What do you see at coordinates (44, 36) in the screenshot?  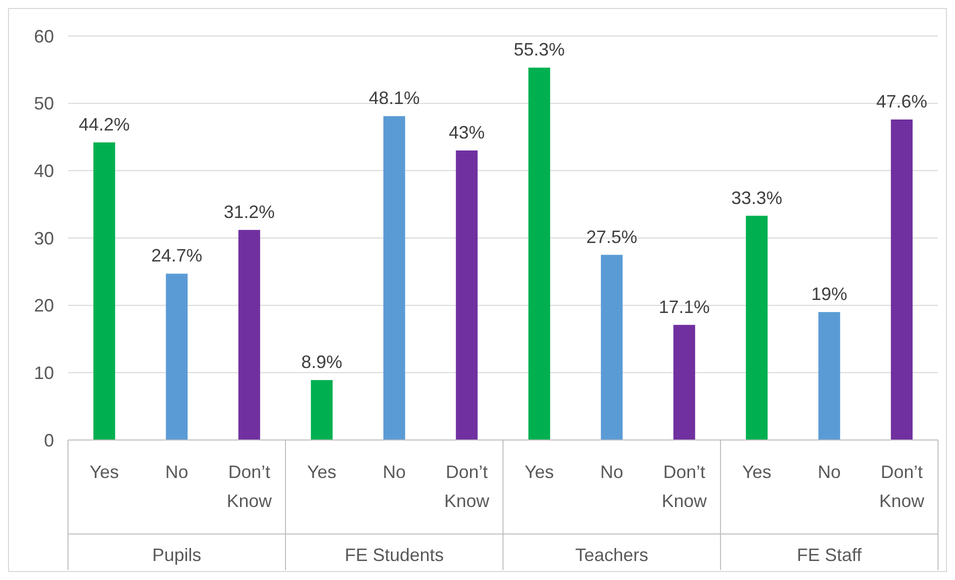 I see `y-tick-label: 60` at bounding box center [44, 36].